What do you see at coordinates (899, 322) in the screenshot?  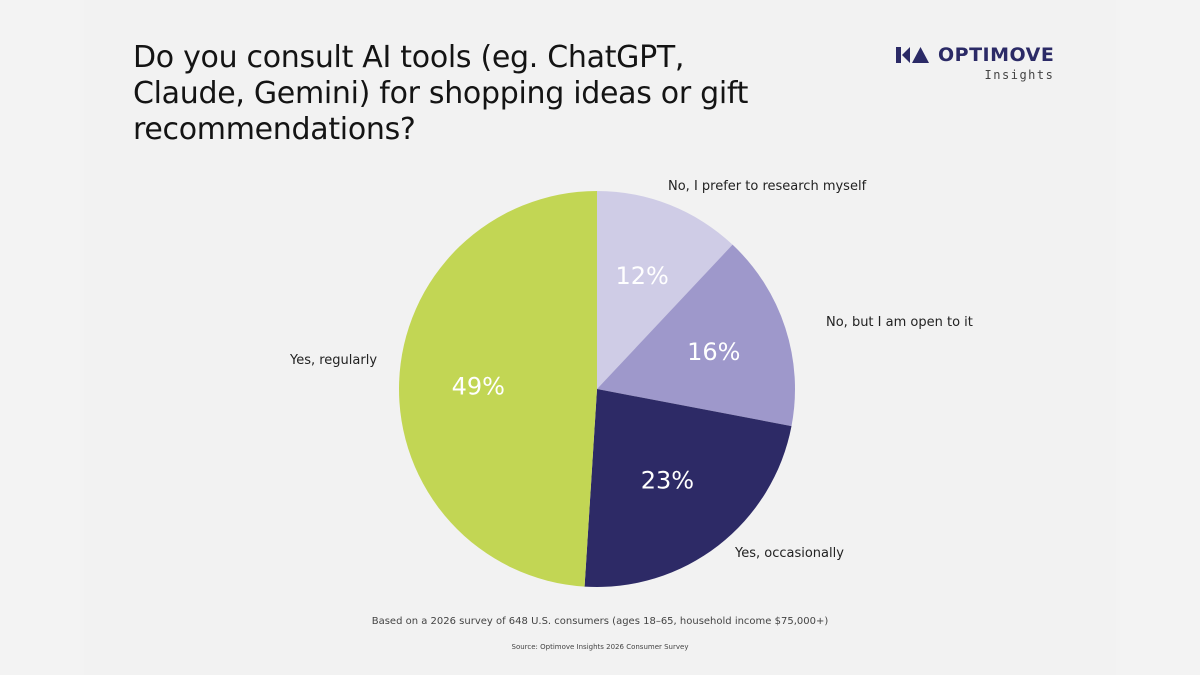 I see `slice-label-open-to-it: No, but I am open to it` at bounding box center [899, 322].